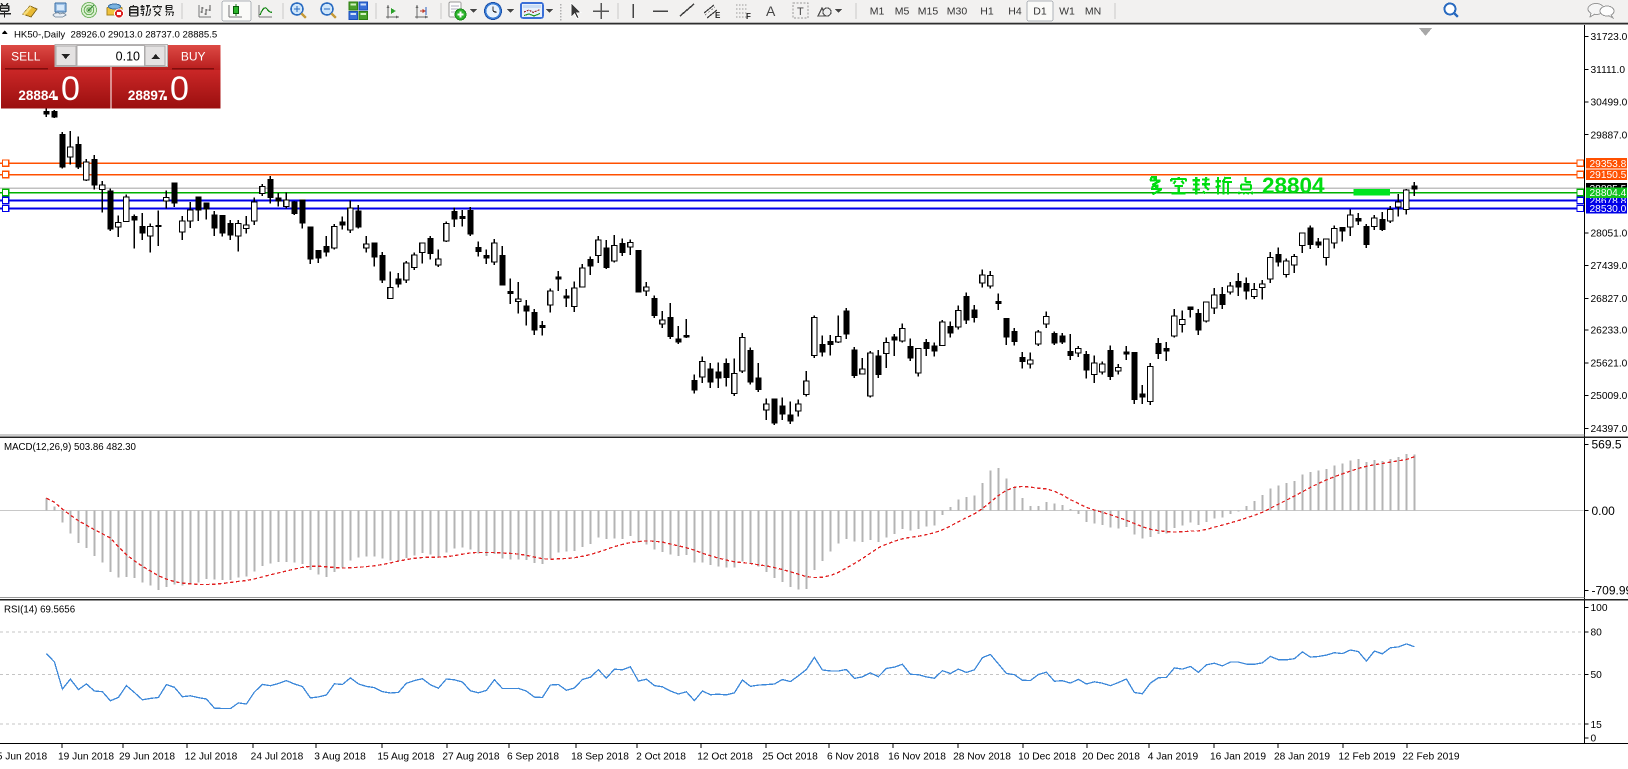  I want to click on svg-text: 28 Nov 2018, so click(982, 757).